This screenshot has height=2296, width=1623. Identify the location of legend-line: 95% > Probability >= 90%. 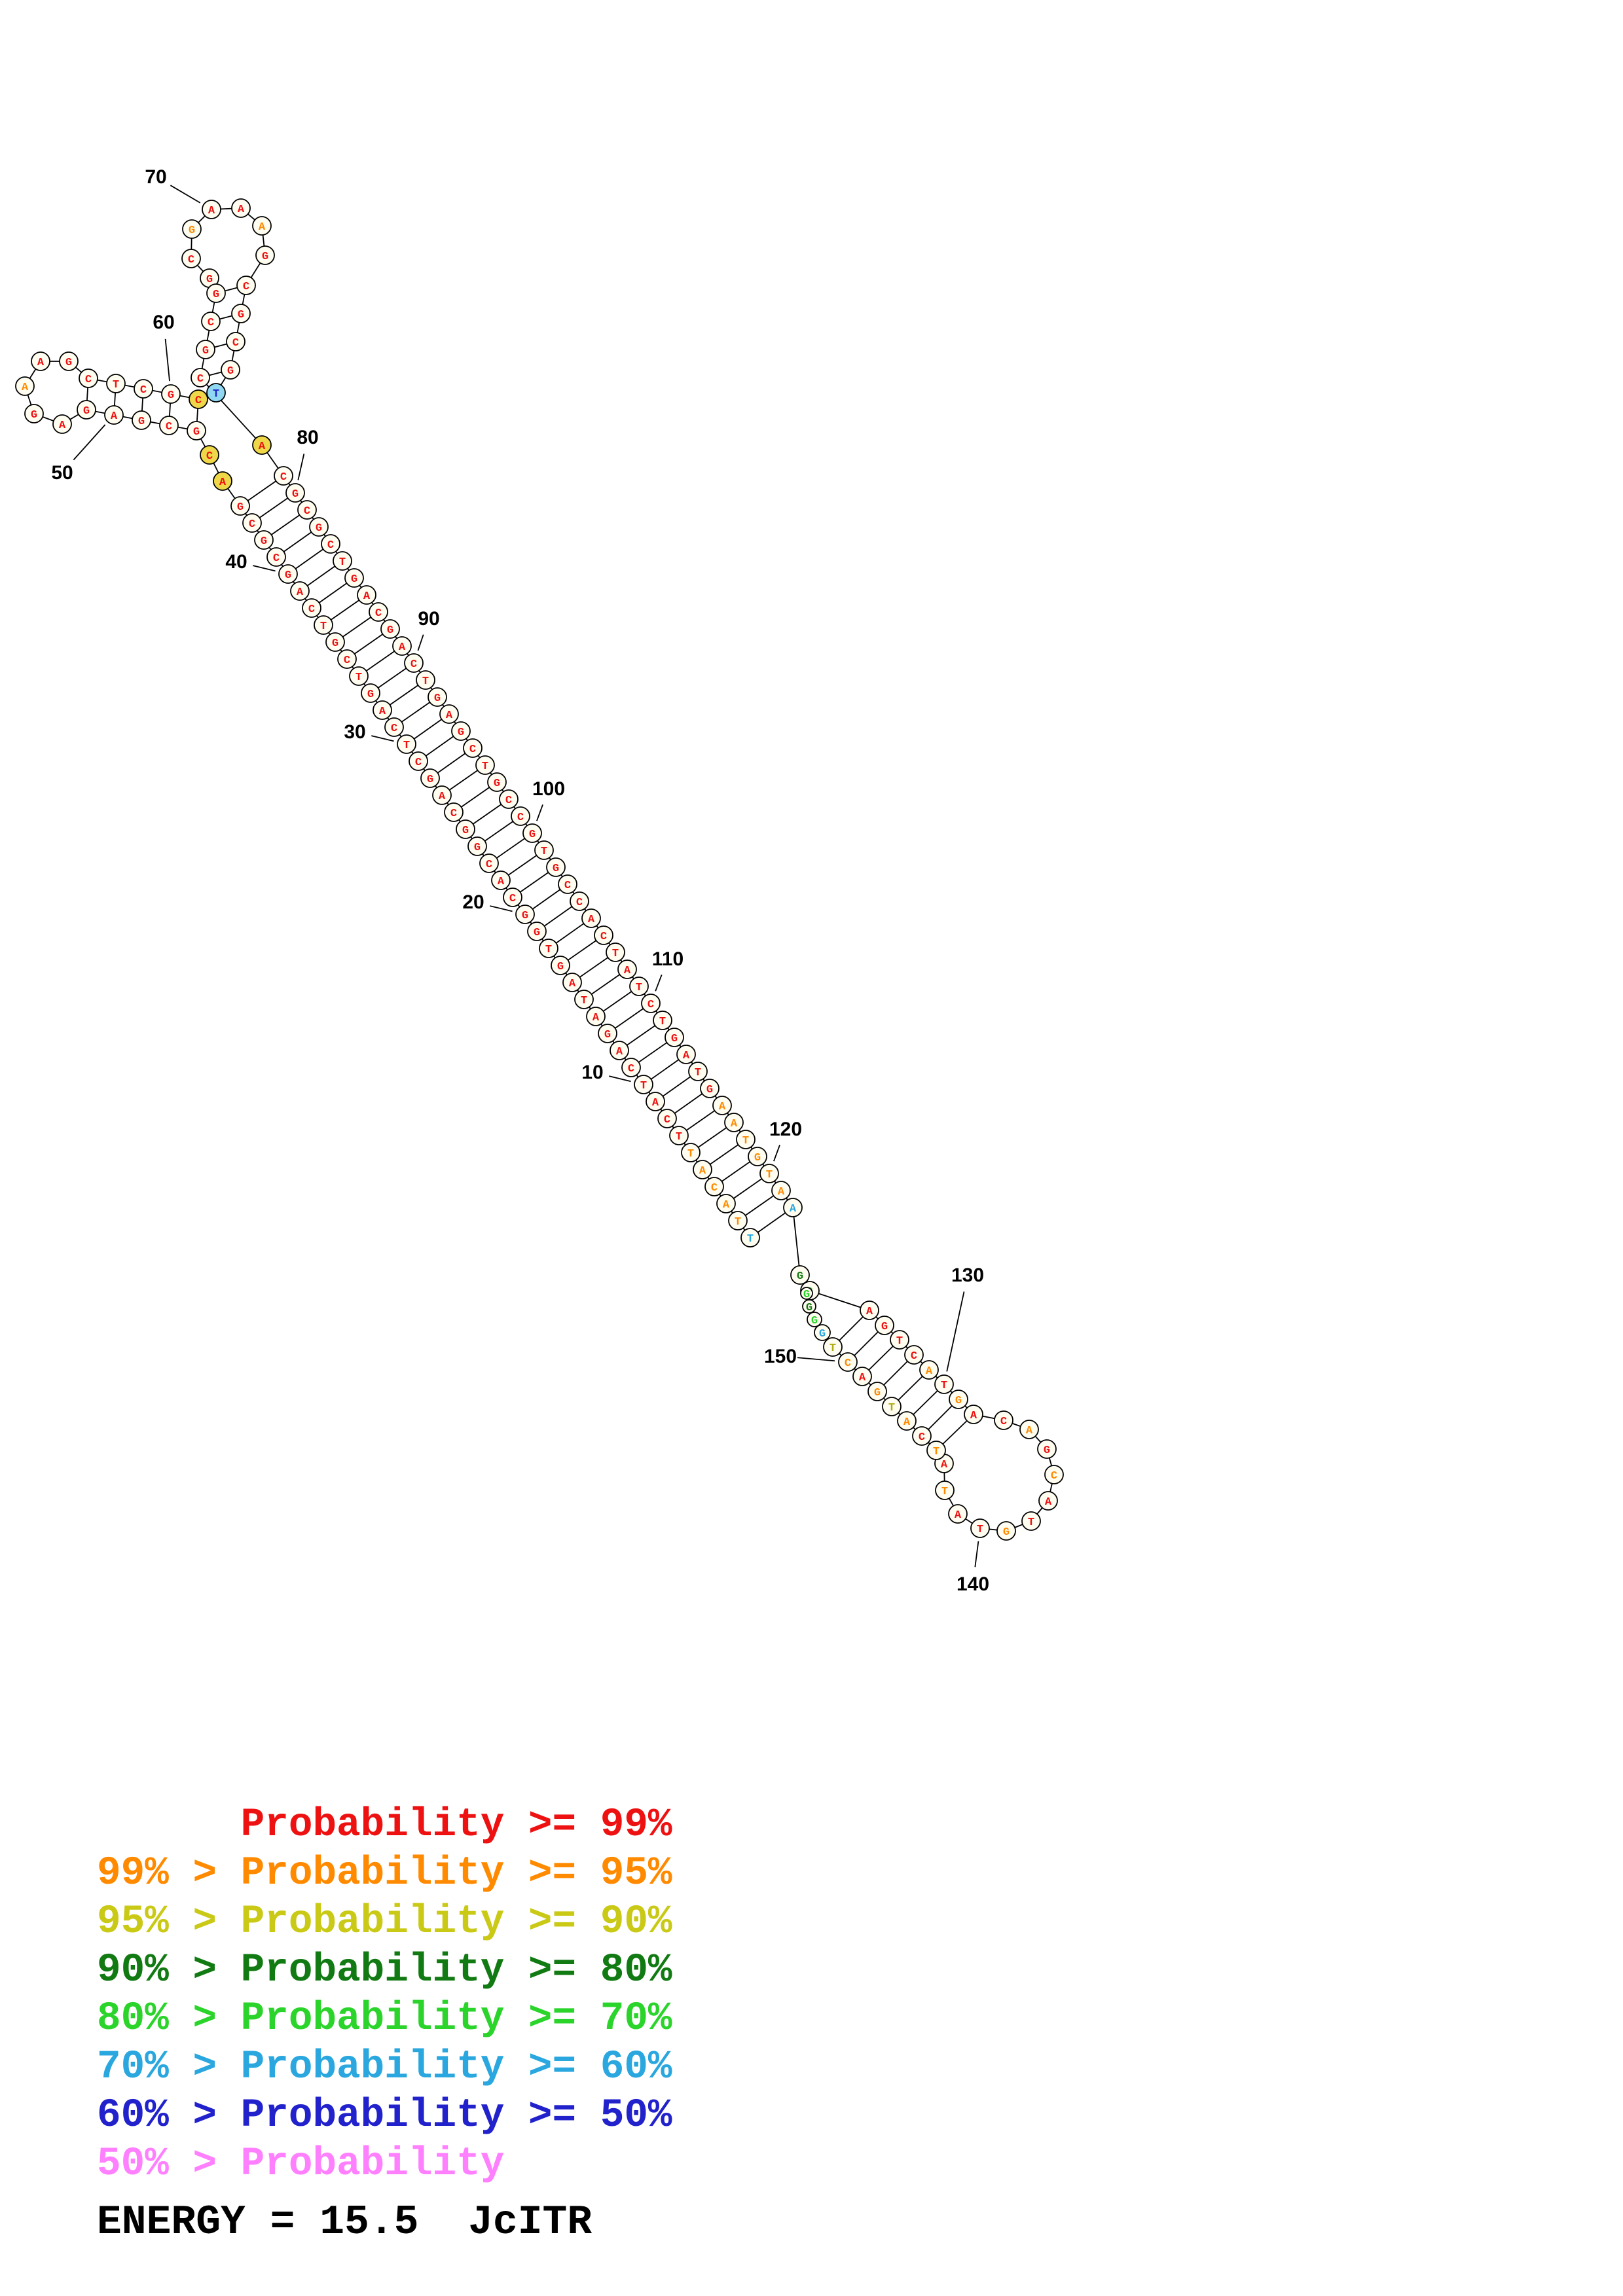
(384, 1922).